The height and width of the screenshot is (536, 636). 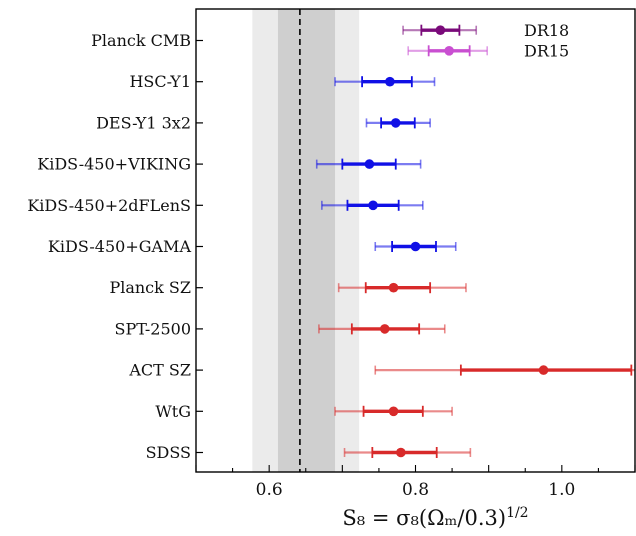 What do you see at coordinates (546, 30) in the screenshot?
I see `legend-entry: DR18` at bounding box center [546, 30].